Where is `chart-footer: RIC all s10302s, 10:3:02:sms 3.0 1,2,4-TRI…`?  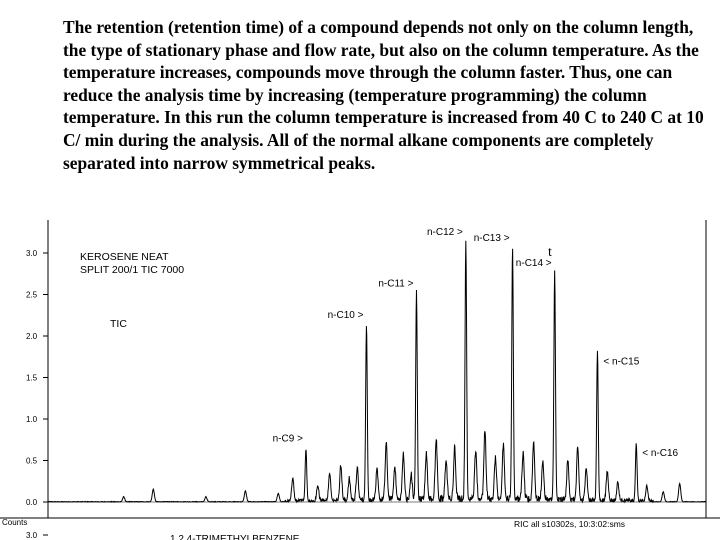 chart-footer: RIC all s10302s, 10:3:02:sms 3.0 1,2,4-TRI… is located at coordinates (325, 529).